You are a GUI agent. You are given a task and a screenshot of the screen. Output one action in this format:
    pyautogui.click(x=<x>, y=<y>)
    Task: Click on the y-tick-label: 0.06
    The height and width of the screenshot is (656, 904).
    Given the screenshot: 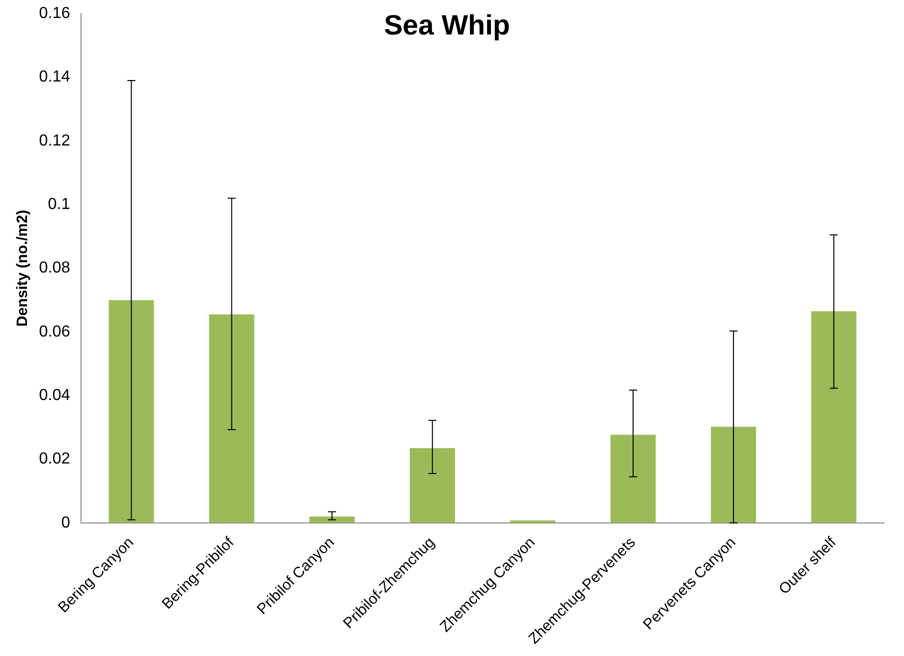 What is the action you would take?
    pyautogui.click(x=54, y=331)
    